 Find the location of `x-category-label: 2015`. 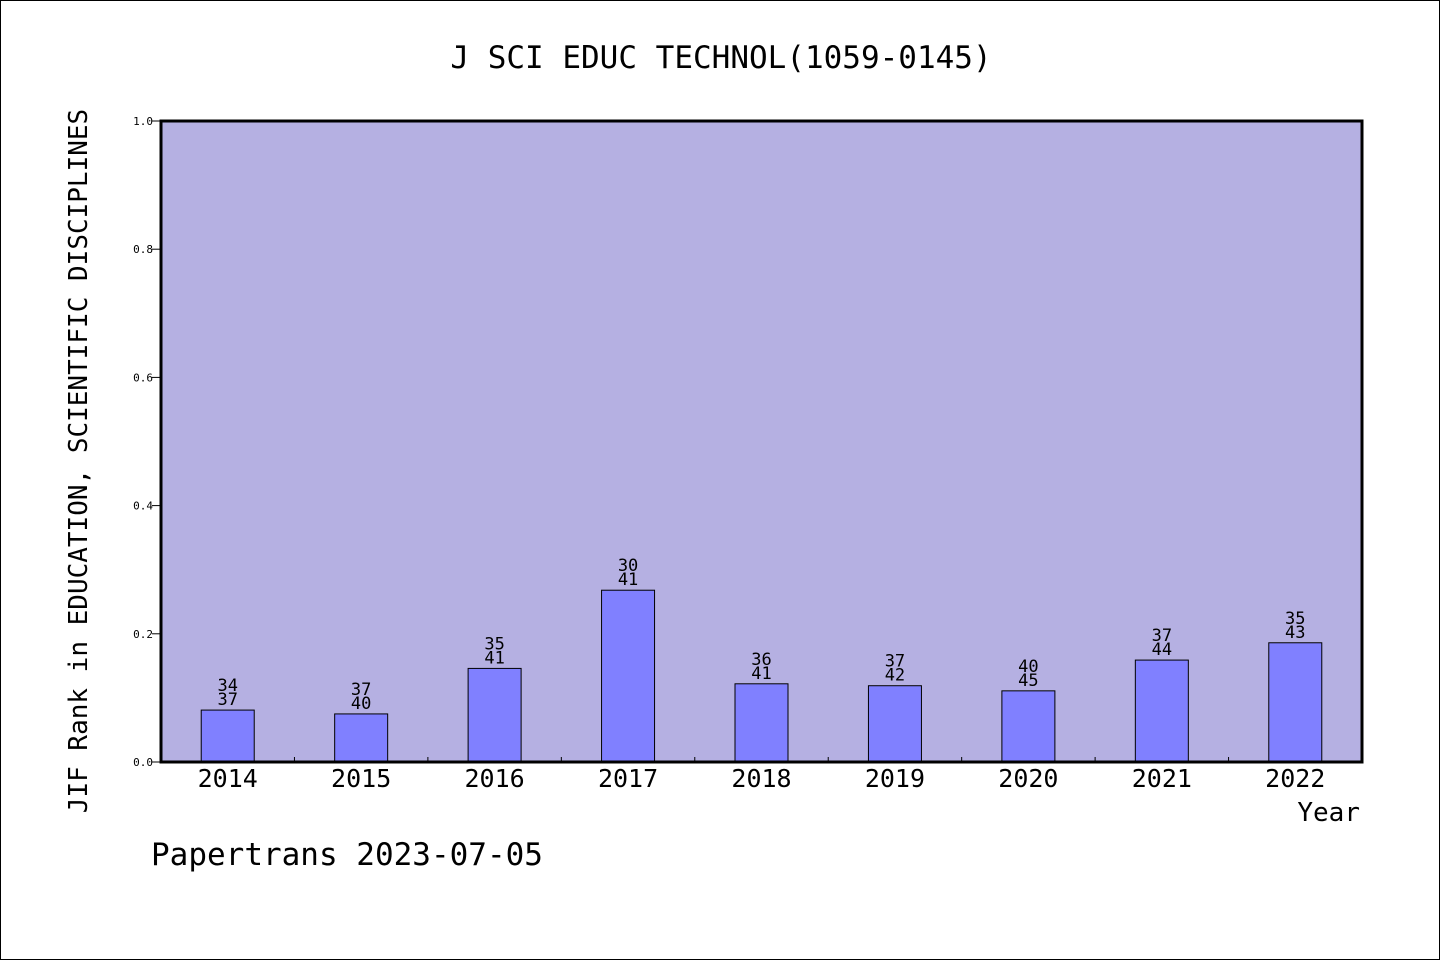

x-category-label: 2015 is located at coordinates (361, 778).